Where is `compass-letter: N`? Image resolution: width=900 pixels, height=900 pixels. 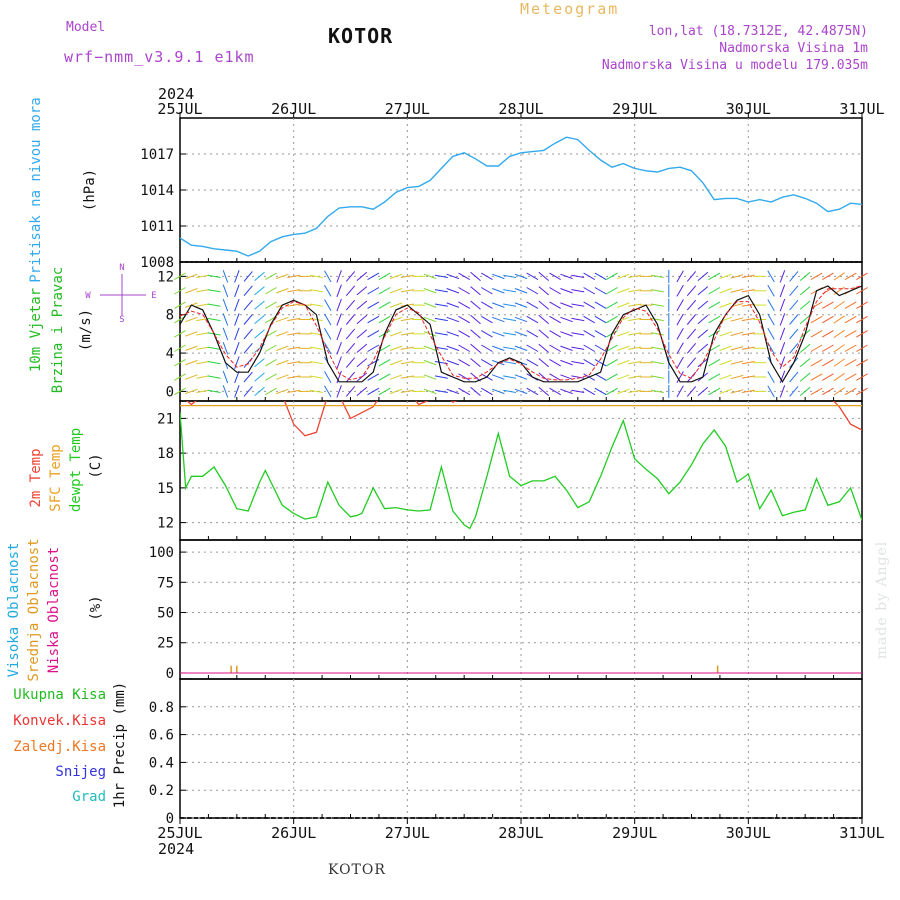
compass-letter: N is located at coordinates (121, 268).